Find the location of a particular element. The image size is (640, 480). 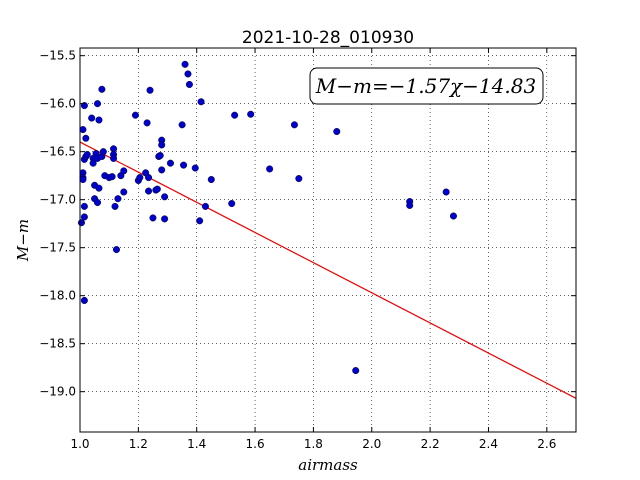

x-tick-label: 1.8 is located at coordinates (313, 444).